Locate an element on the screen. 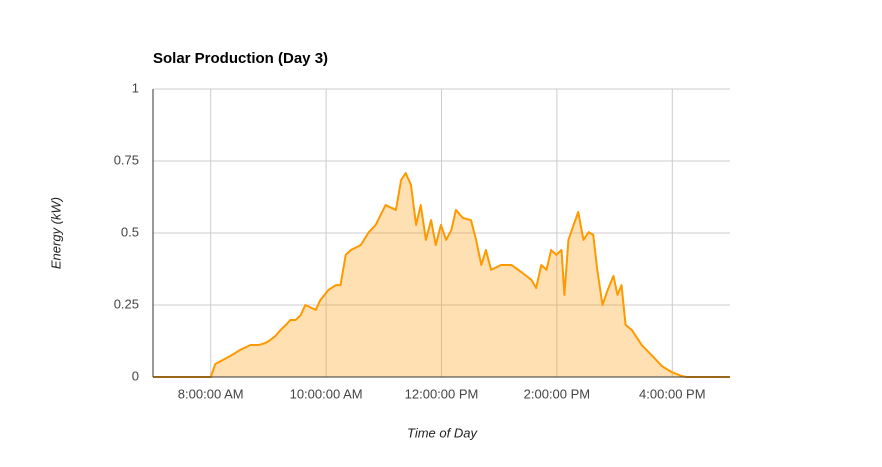 The height and width of the screenshot is (467, 882). y-tick-label: 0.75 is located at coordinates (126, 159).